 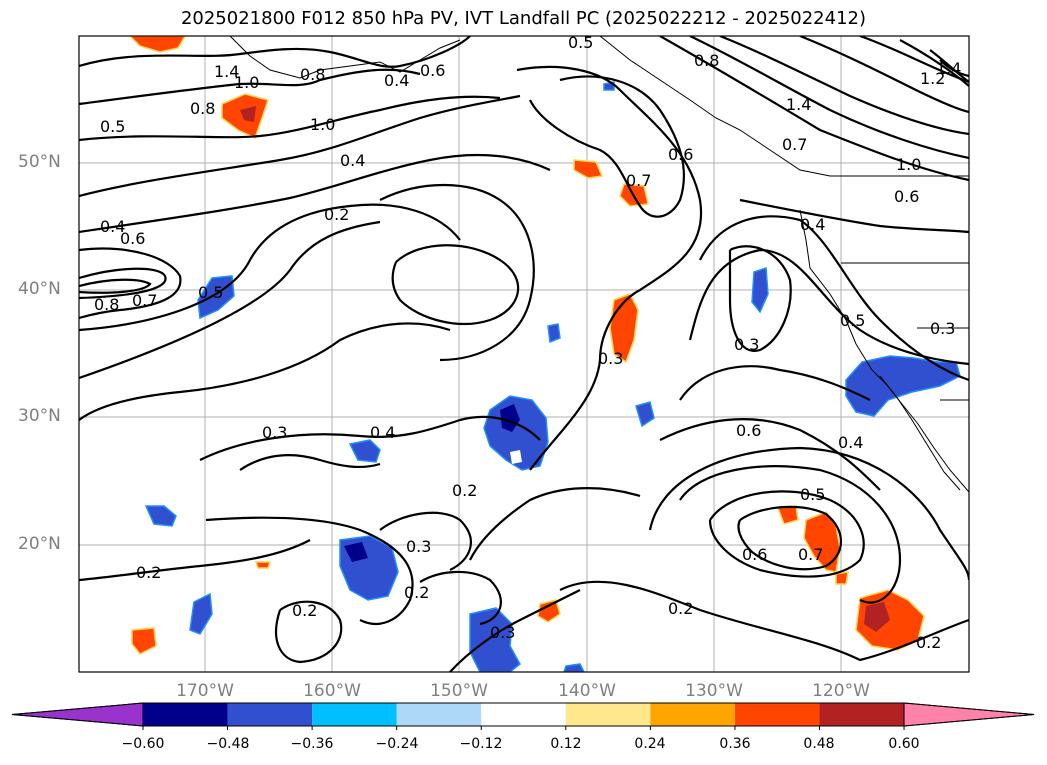 What do you see at coordinates (39, 162) in the screenshot?
I see `lat-label: 50°N` at bounding box center [39, 162].